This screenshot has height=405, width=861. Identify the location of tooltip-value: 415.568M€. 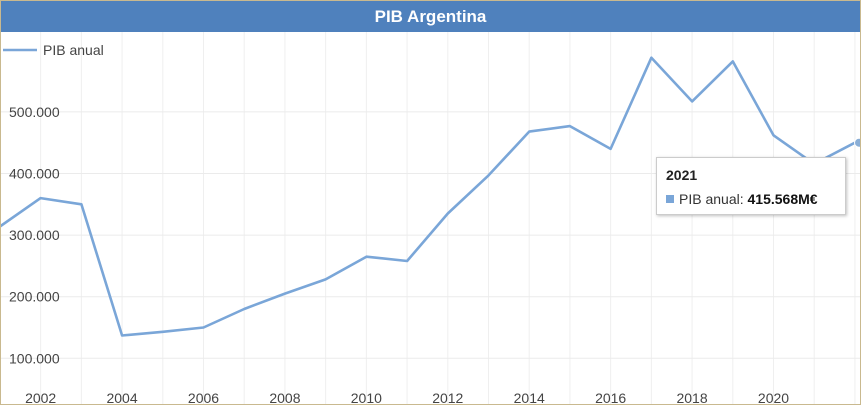
(782, 199).